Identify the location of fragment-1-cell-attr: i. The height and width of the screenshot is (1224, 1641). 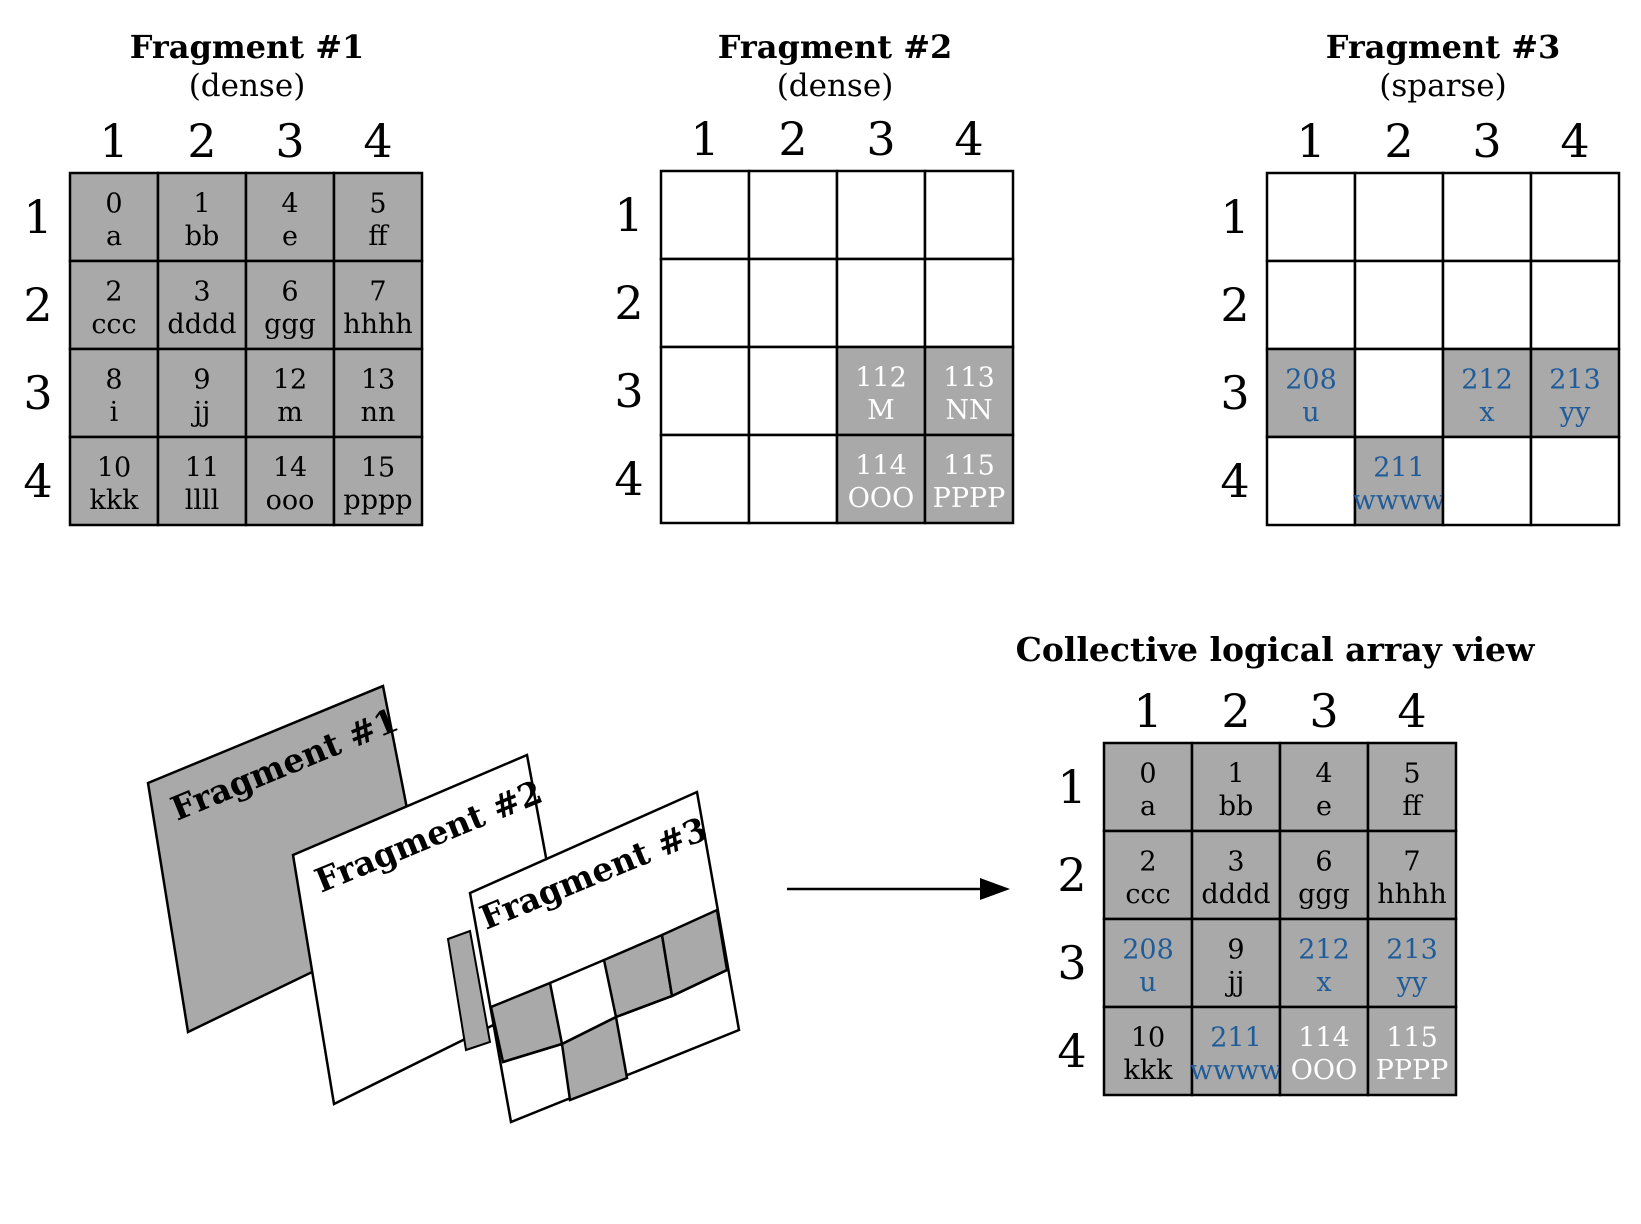
(114, 412).